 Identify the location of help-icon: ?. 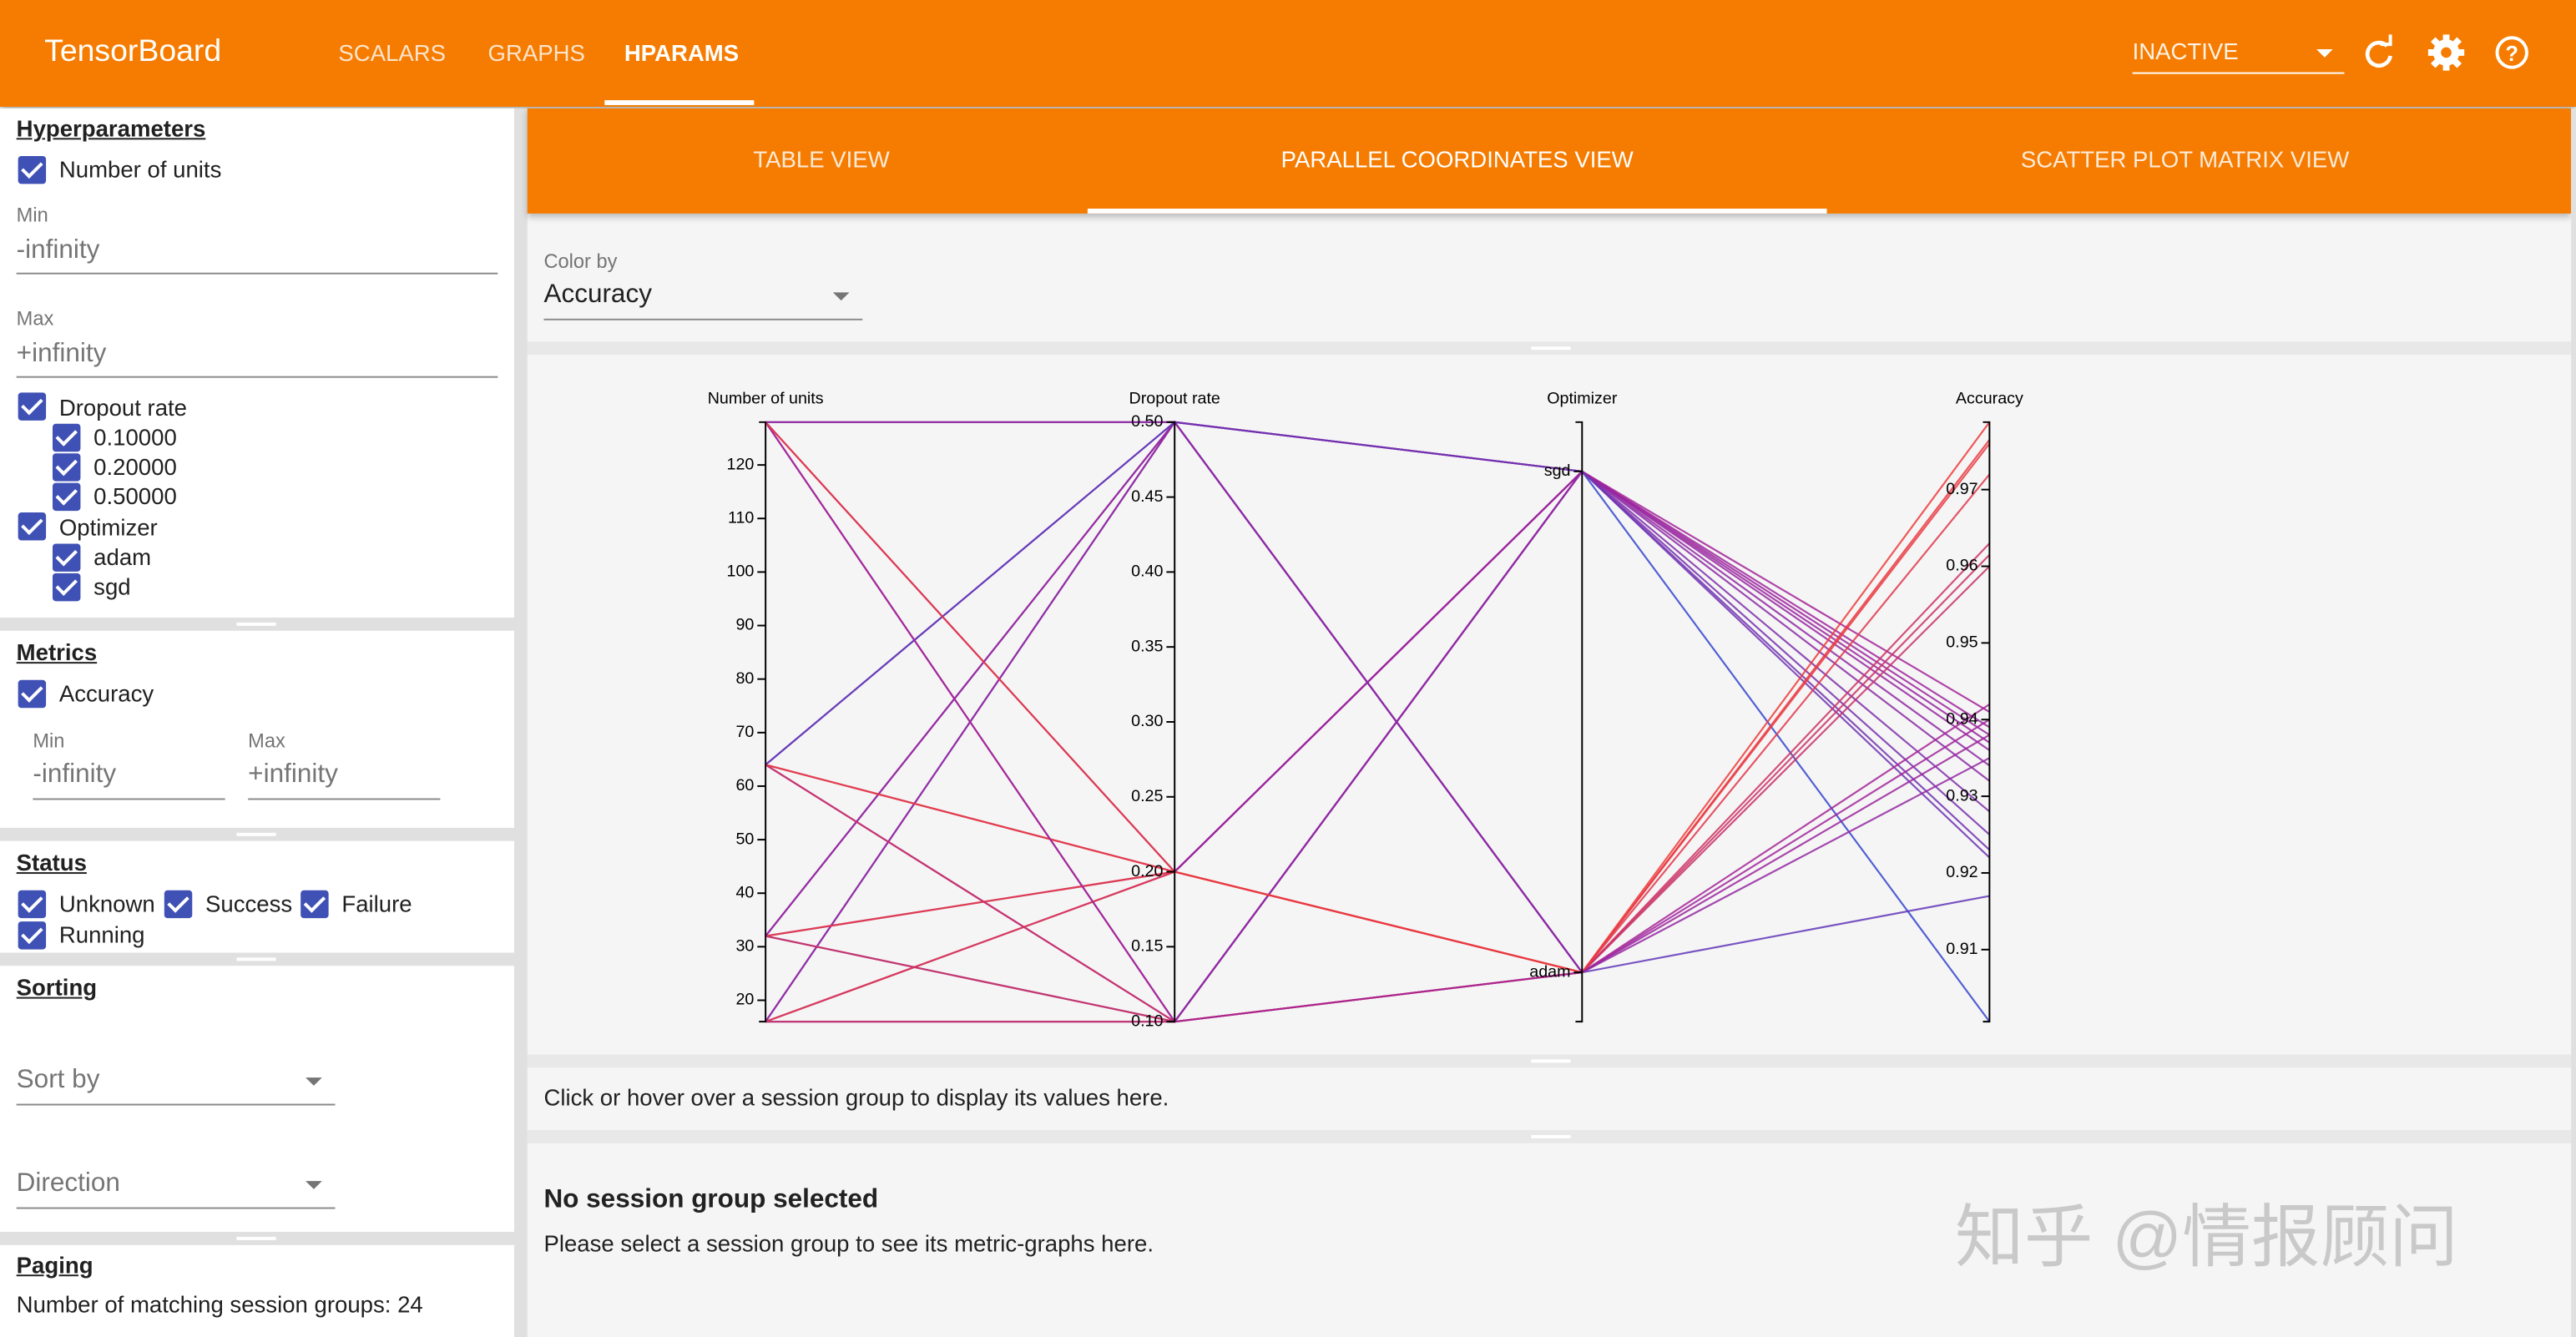
(2511, 53).